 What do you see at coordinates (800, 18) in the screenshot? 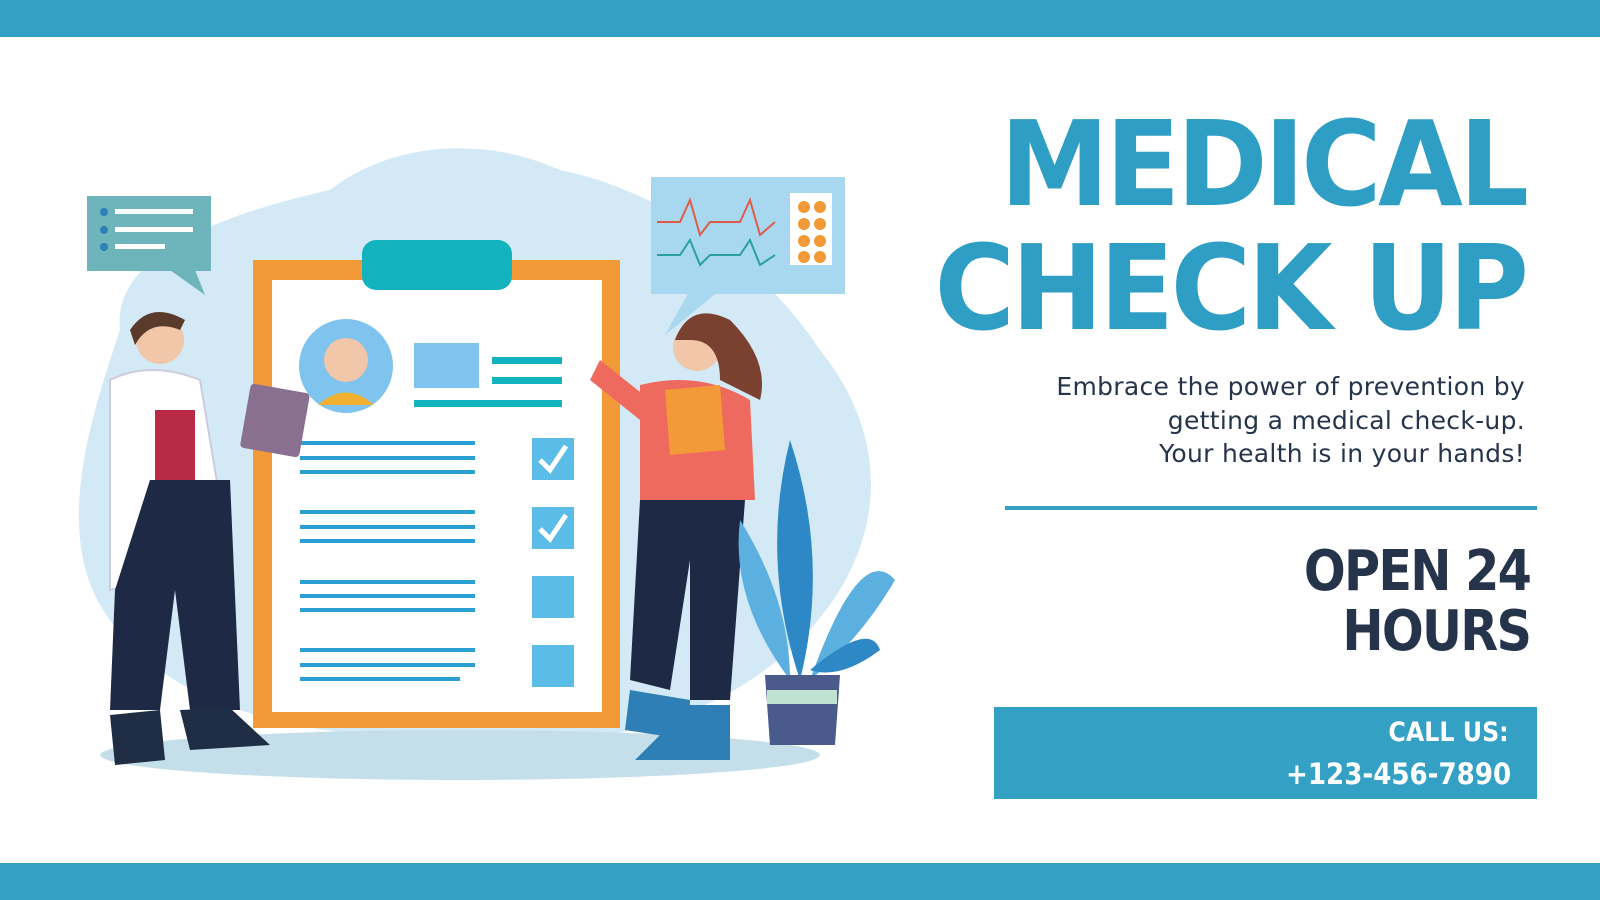
I see `top-banner-bar` at bounding box center [800, 18].